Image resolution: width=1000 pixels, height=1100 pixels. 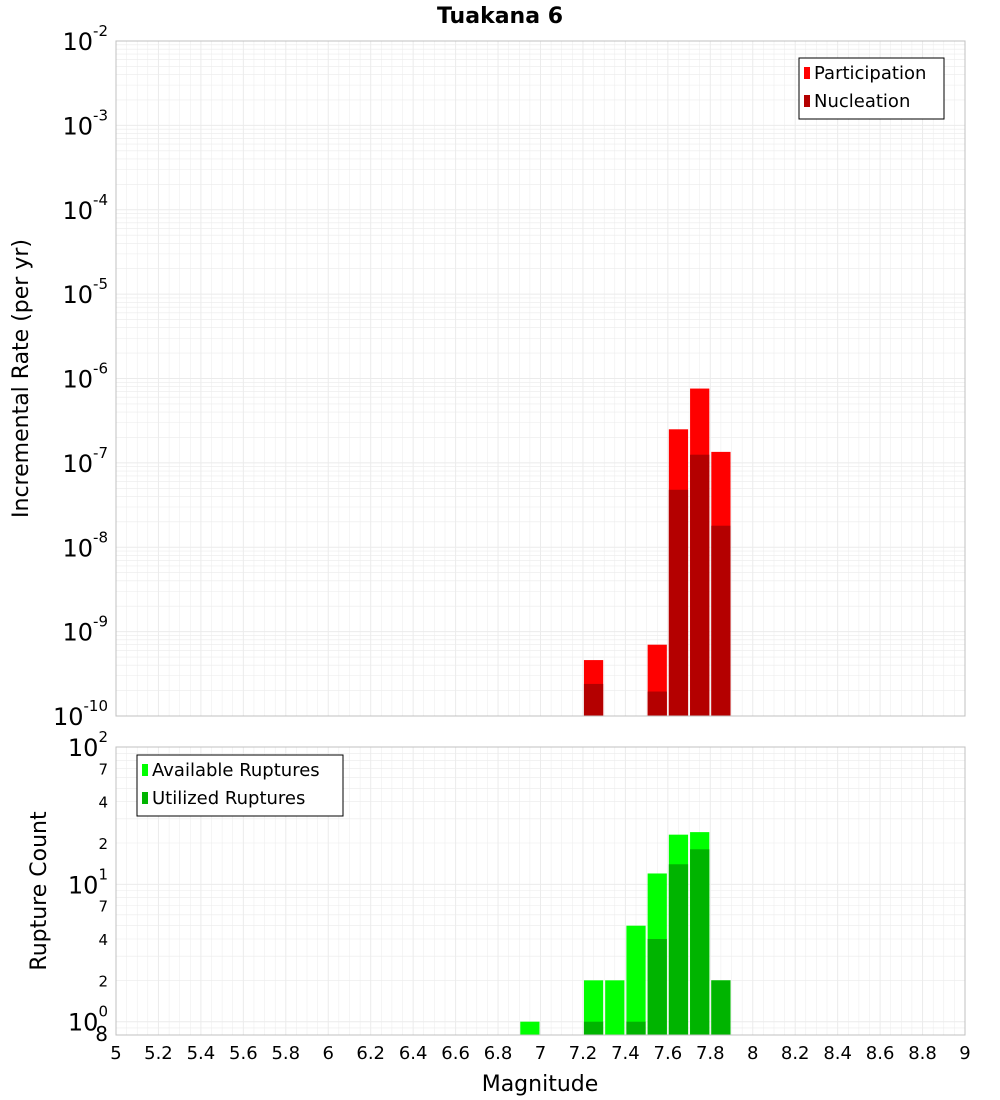 I want to click on legend: Available Ruptures Utilized Ruptures, so click(x=240, y=785).